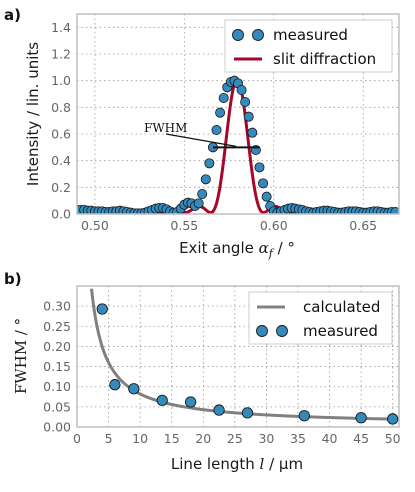  Describe the element at coordinates (264, 248) in the screenshot. I see `chart-a-xlabel-var: α` at that location.